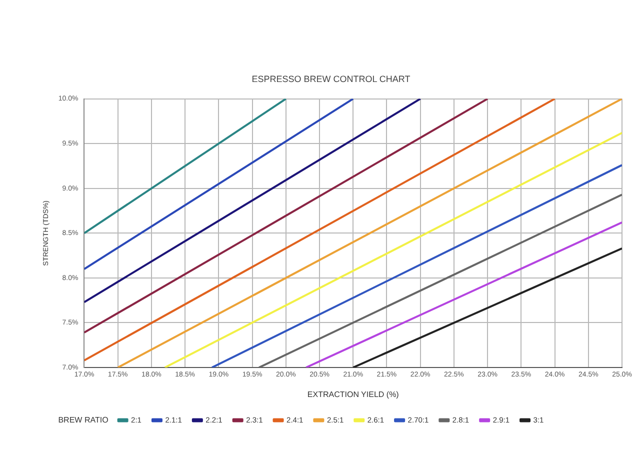 This screenshot has width=640, height=452. Describe the element at coordinates (353, 394) in the screenshot. I see `x-axis-title: EXTRACTION YIELD (%)` at that location.